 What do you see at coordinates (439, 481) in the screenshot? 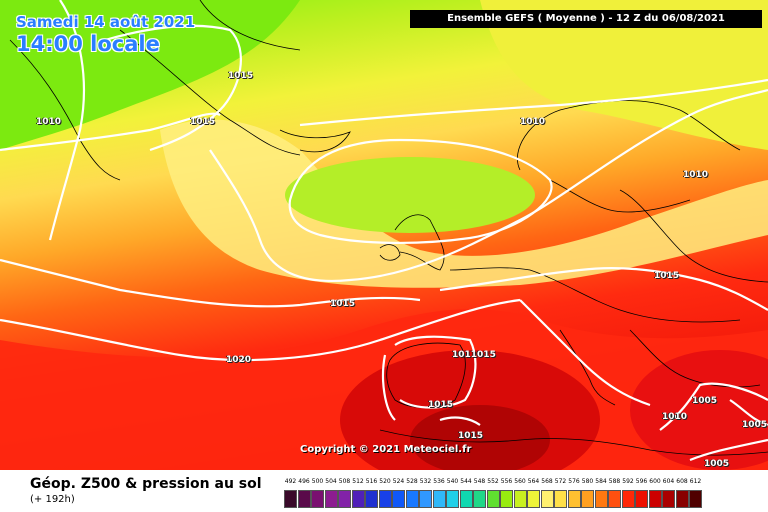
I see `legend-label: 536` at bounding box center [439, 481].